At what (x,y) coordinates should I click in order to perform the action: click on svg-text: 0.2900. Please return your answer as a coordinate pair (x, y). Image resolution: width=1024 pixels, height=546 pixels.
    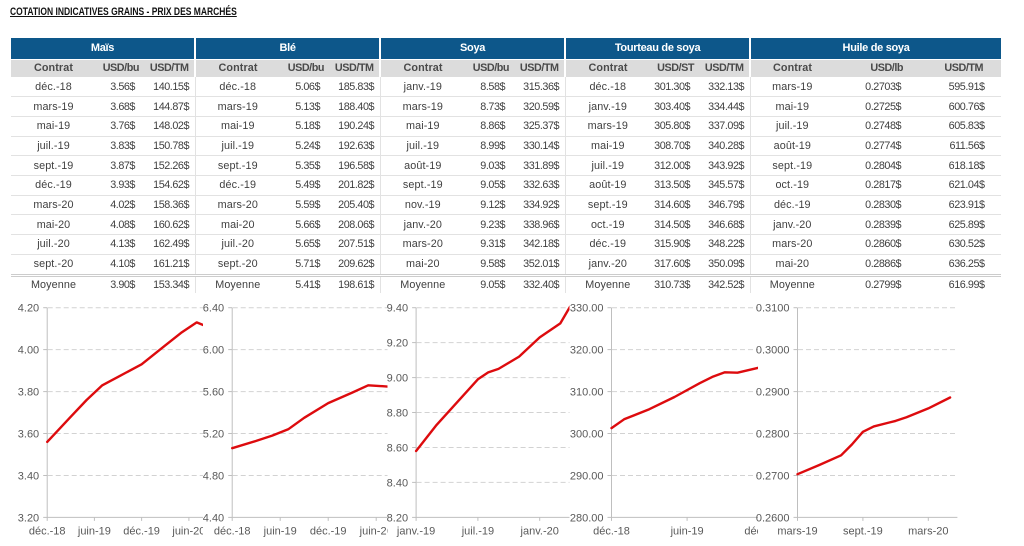
    Looking at the image, I should click on (773, 393).